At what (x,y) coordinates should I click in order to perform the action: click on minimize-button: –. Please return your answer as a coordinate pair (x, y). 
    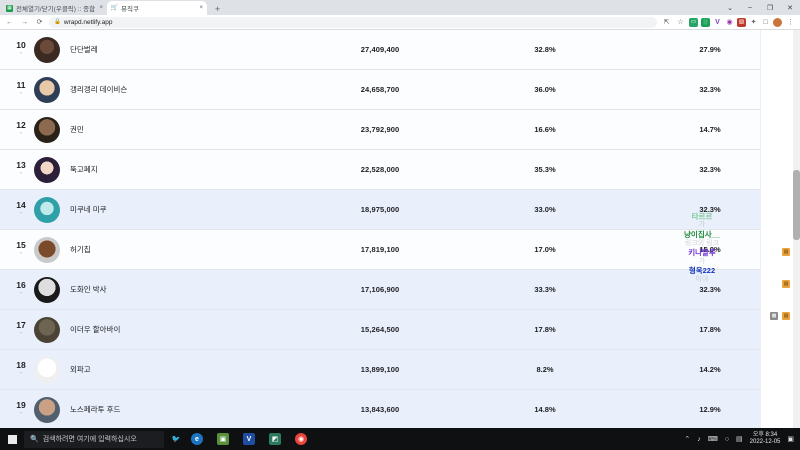
    Looking at the image, I should click on (750, 7).